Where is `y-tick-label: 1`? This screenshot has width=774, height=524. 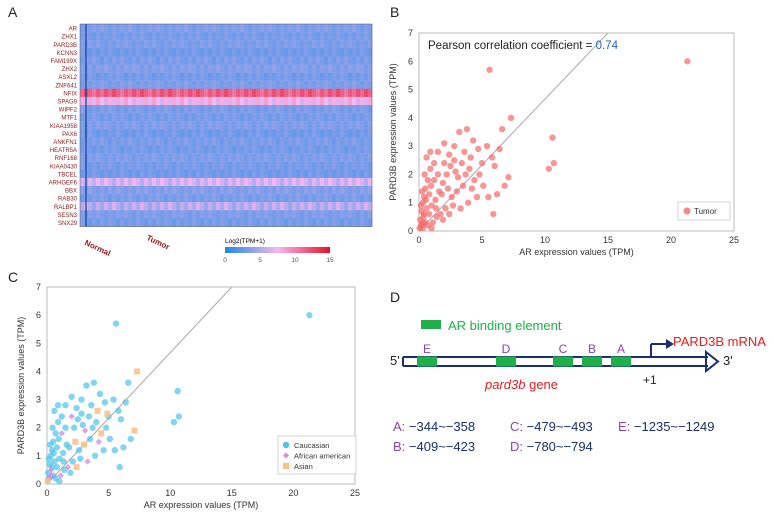 y-tick-label: 1 is located at coordinates (410, 203).